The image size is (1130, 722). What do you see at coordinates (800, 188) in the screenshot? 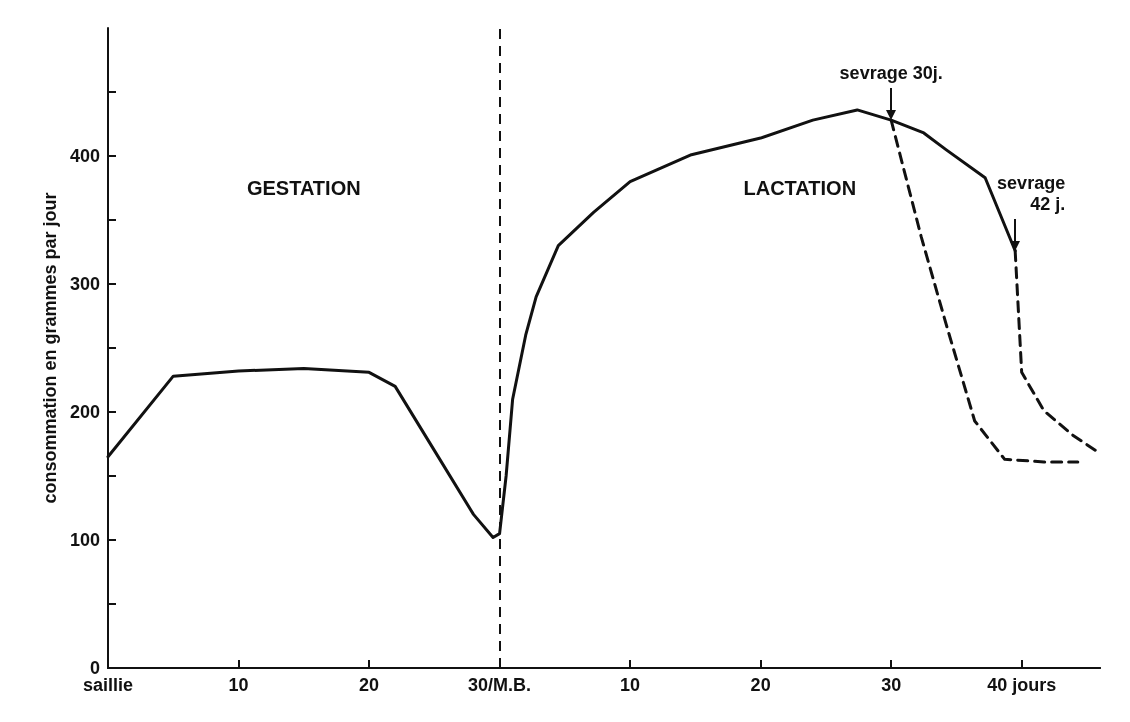
I see `annotation: LACTATION` at bounding box center [800, 188].